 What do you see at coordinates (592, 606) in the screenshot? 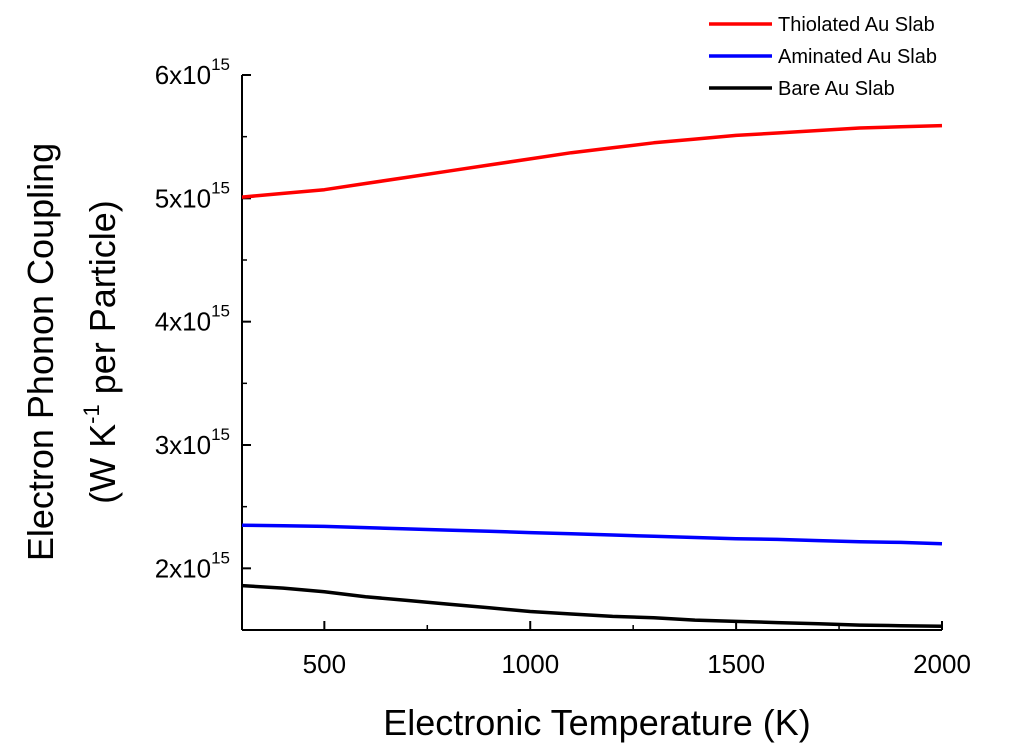
I see `series-line-bare-au-slab` at bounding box center [592, 606].